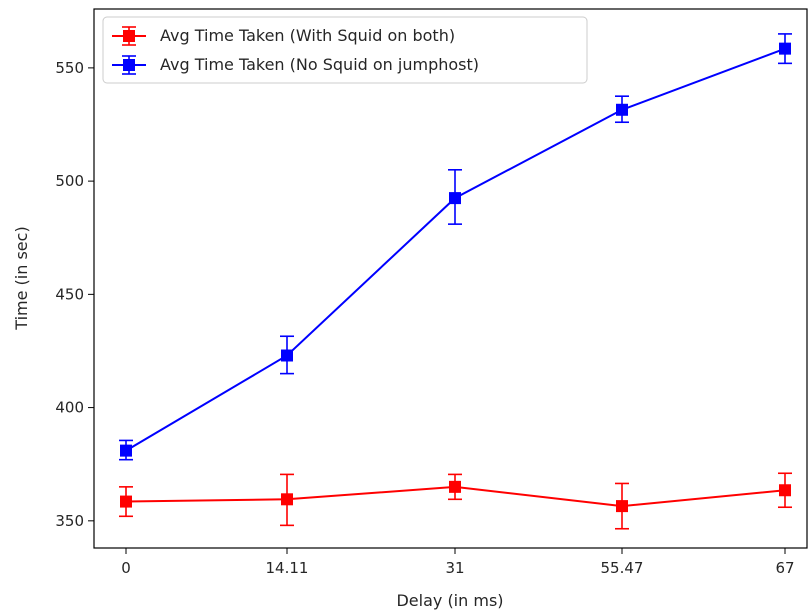 Image resolution: width=809 pixels, height=611 pixels. I want to click on x-tick-label: 14.11, so click(287, 568).